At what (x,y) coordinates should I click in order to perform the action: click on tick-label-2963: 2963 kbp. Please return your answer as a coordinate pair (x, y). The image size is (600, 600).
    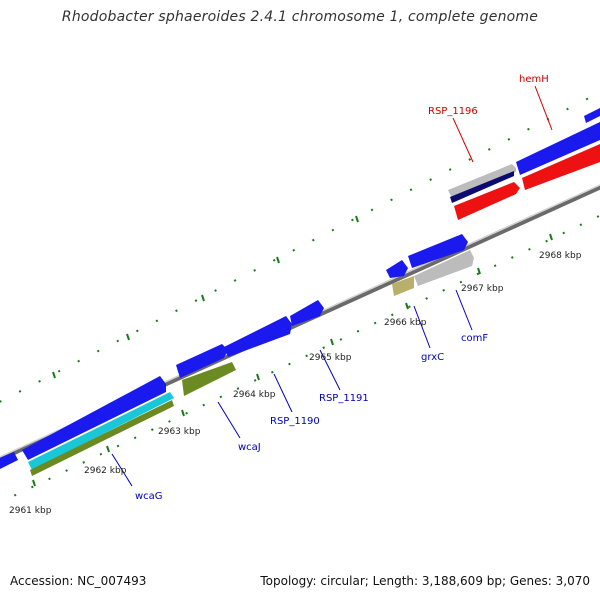
    Looking at the image, I should click on (179, 432).